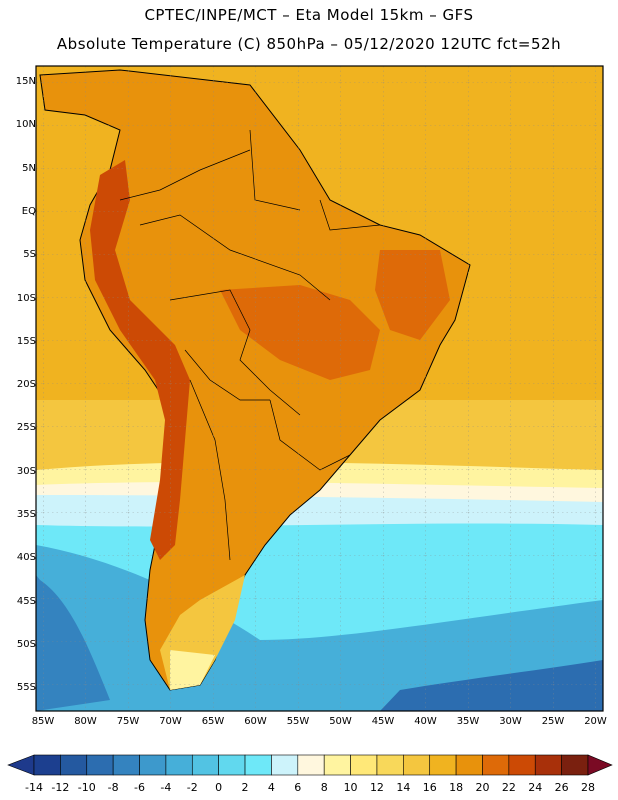 The width and height of the screenshot is (618, 800). I want to click on colorbar-label: -8, so click(113, 787).